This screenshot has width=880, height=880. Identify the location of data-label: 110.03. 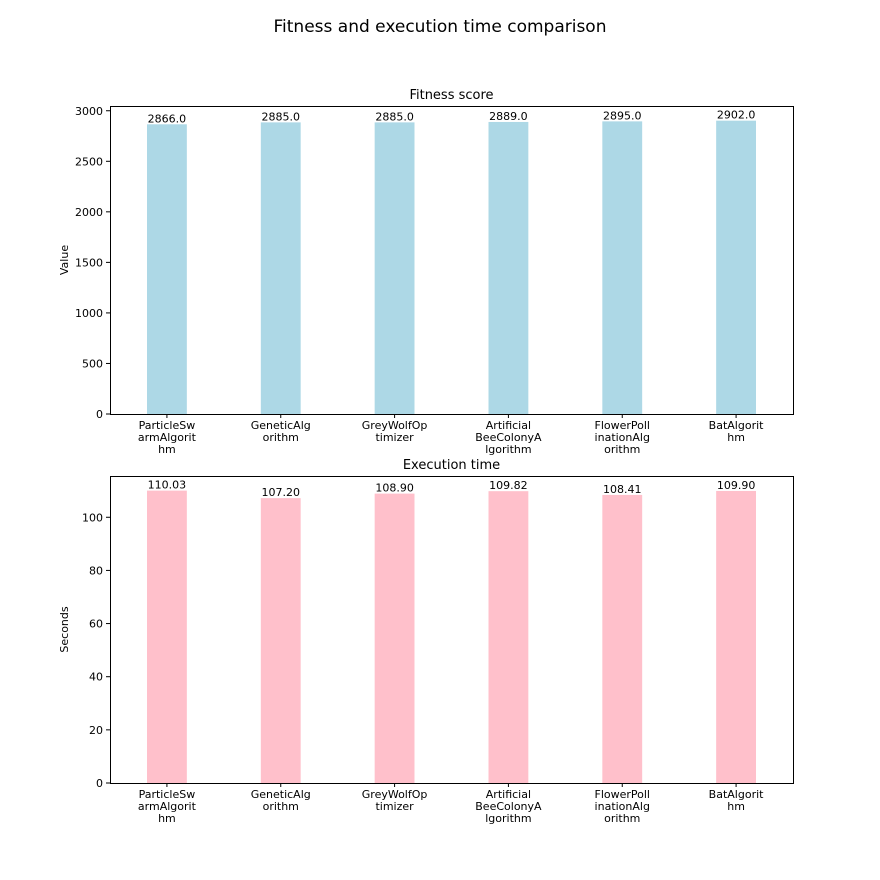
(167, 485).